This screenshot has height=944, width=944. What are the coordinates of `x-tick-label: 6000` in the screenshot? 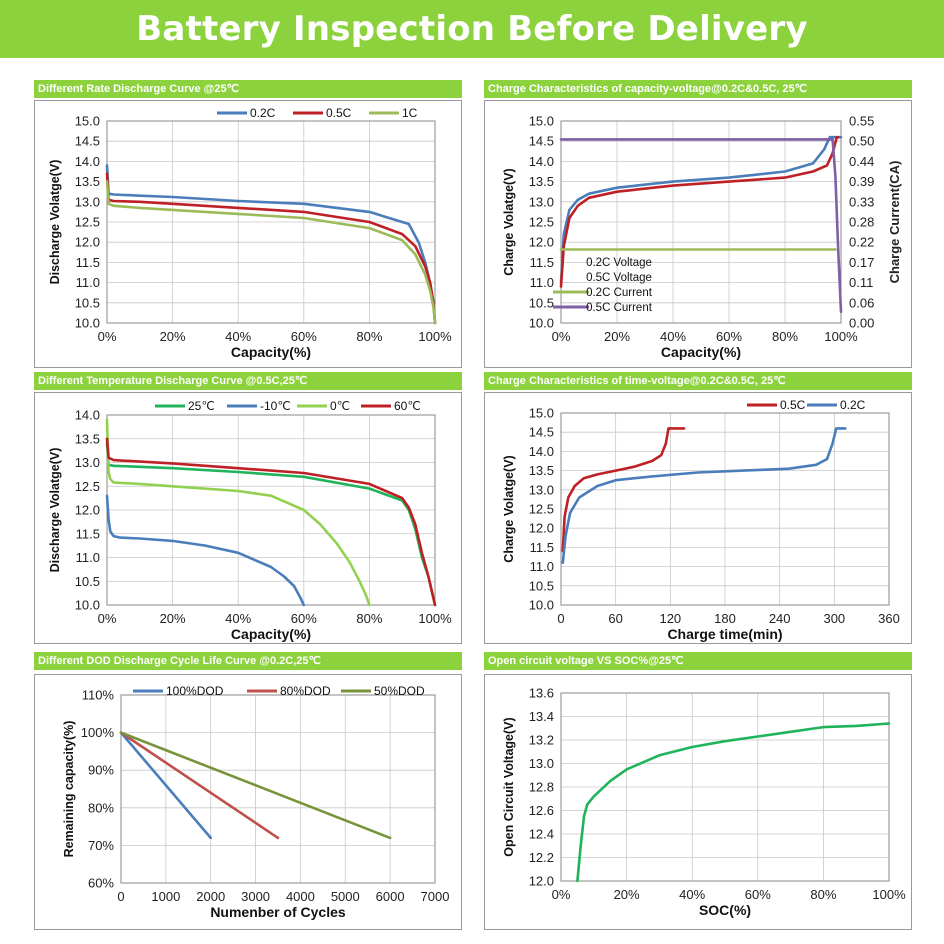 It's located at (390, 896).